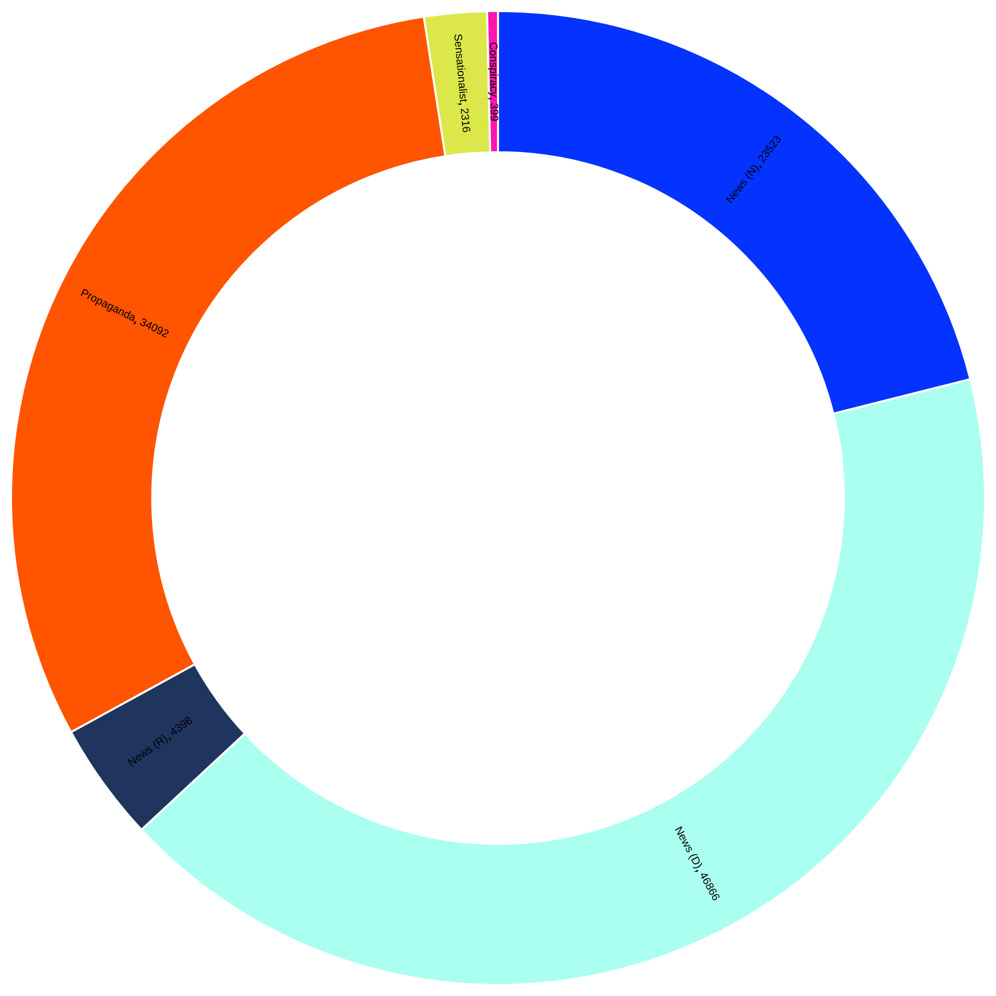  Describe the element at coordinates (709, 886) in the screenshot. I see `data-label: 46866` at that location.